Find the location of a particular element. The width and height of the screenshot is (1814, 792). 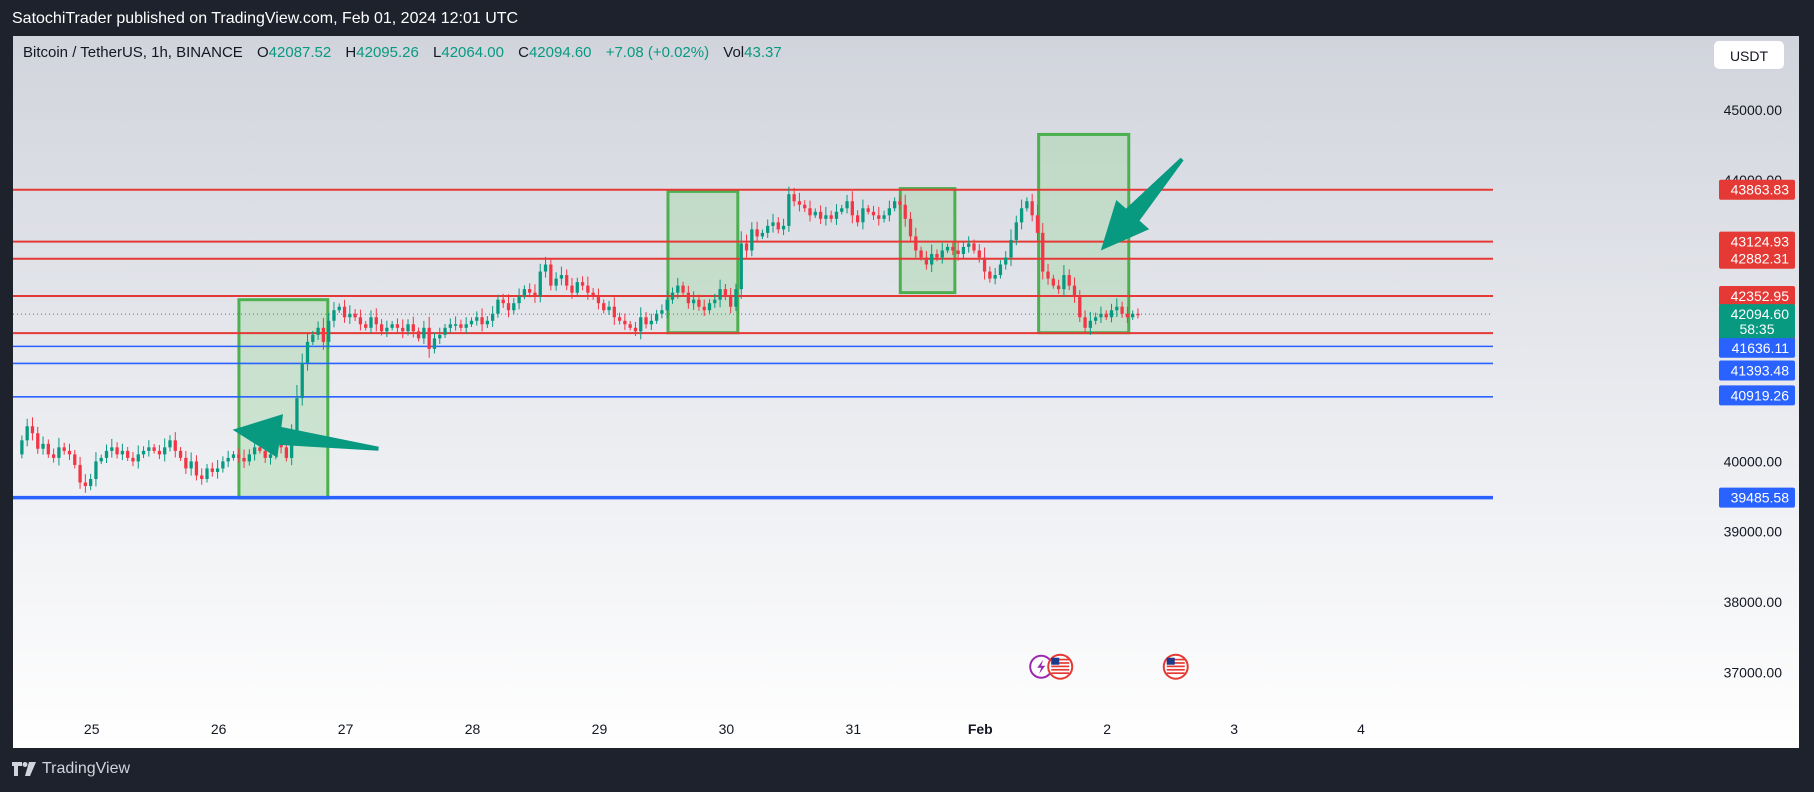

currency-button: USDT is located at coordinates (1749, 55).